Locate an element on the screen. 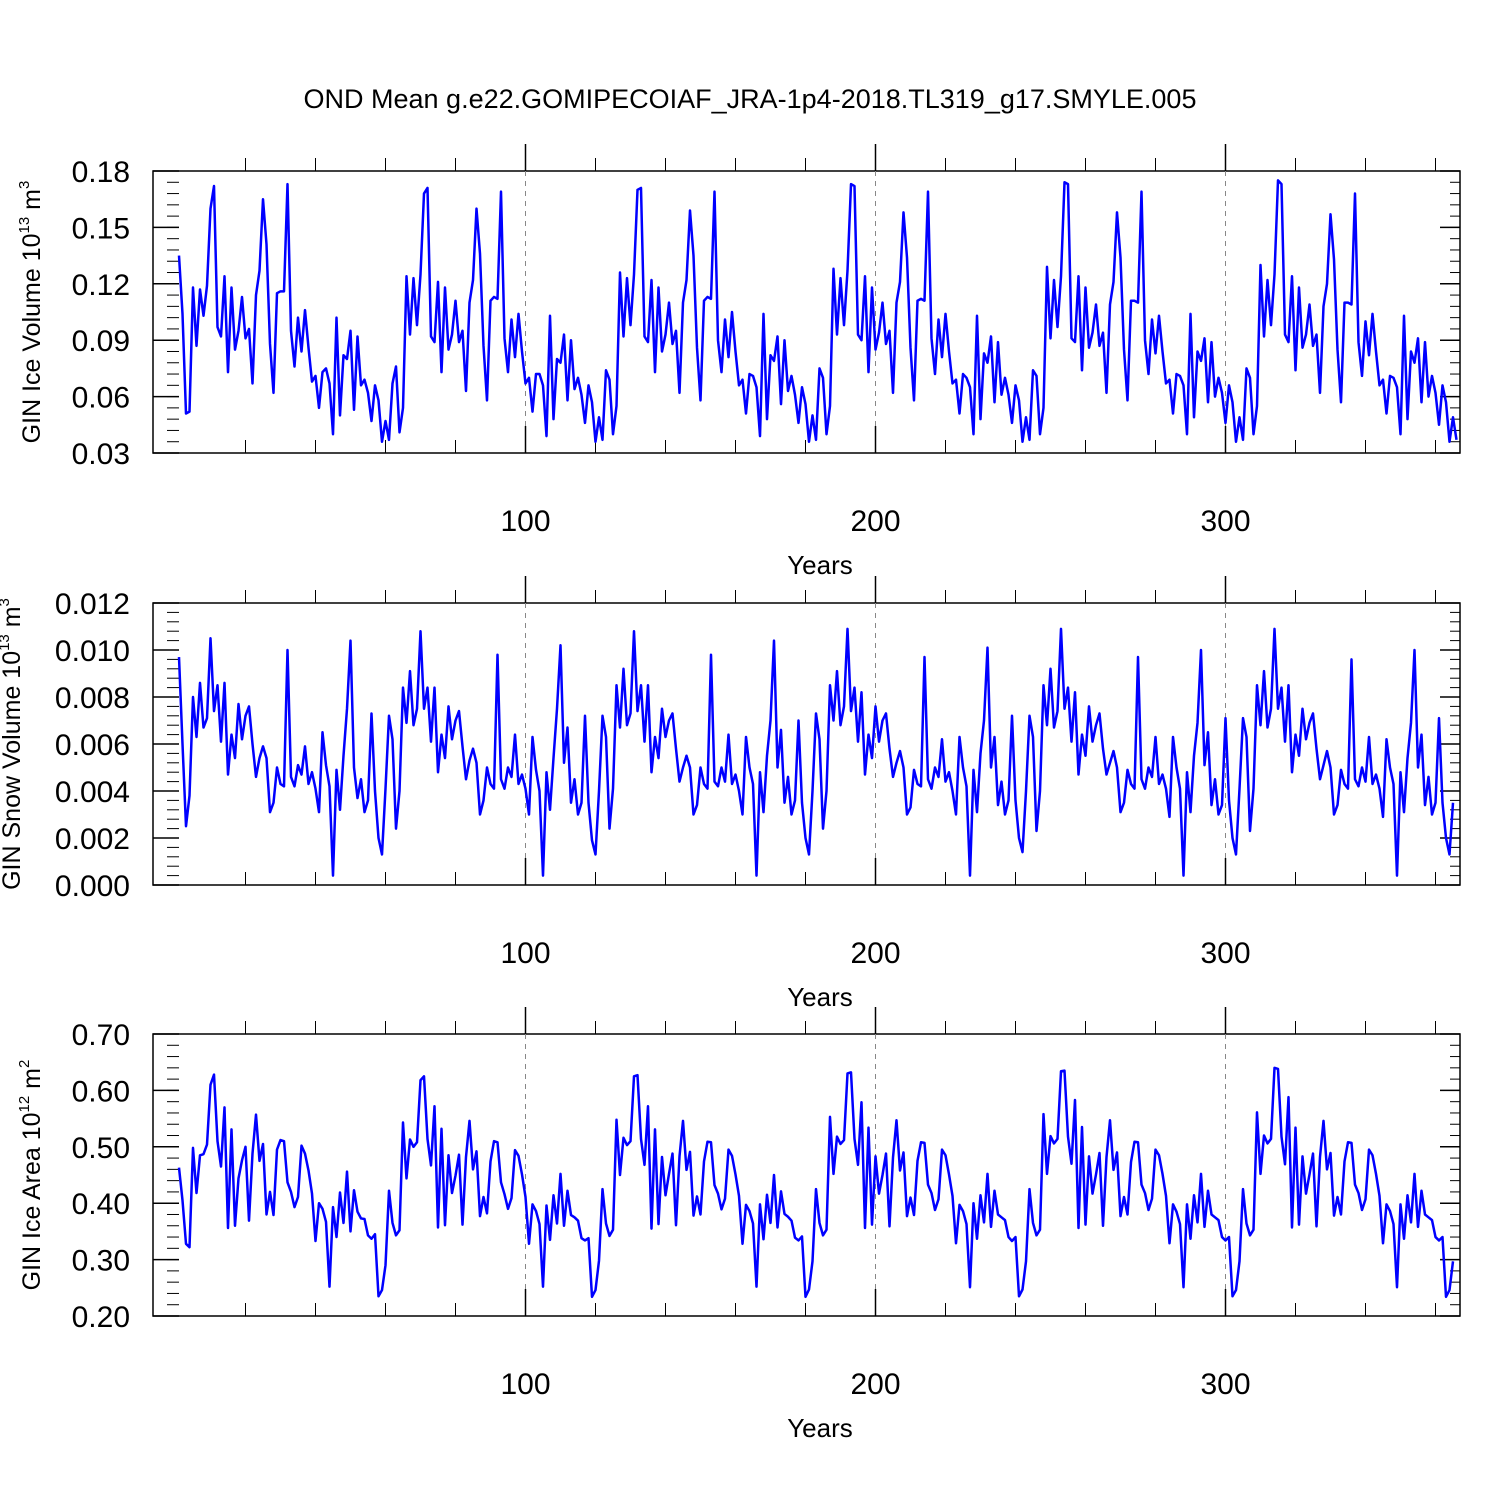 The width and height of the screenshot is (1500, 1500). y-tick-labels: 0.000 0.002 0.004 0.006 0.008 0.010 0.012 is located at coordinates (92, 745).